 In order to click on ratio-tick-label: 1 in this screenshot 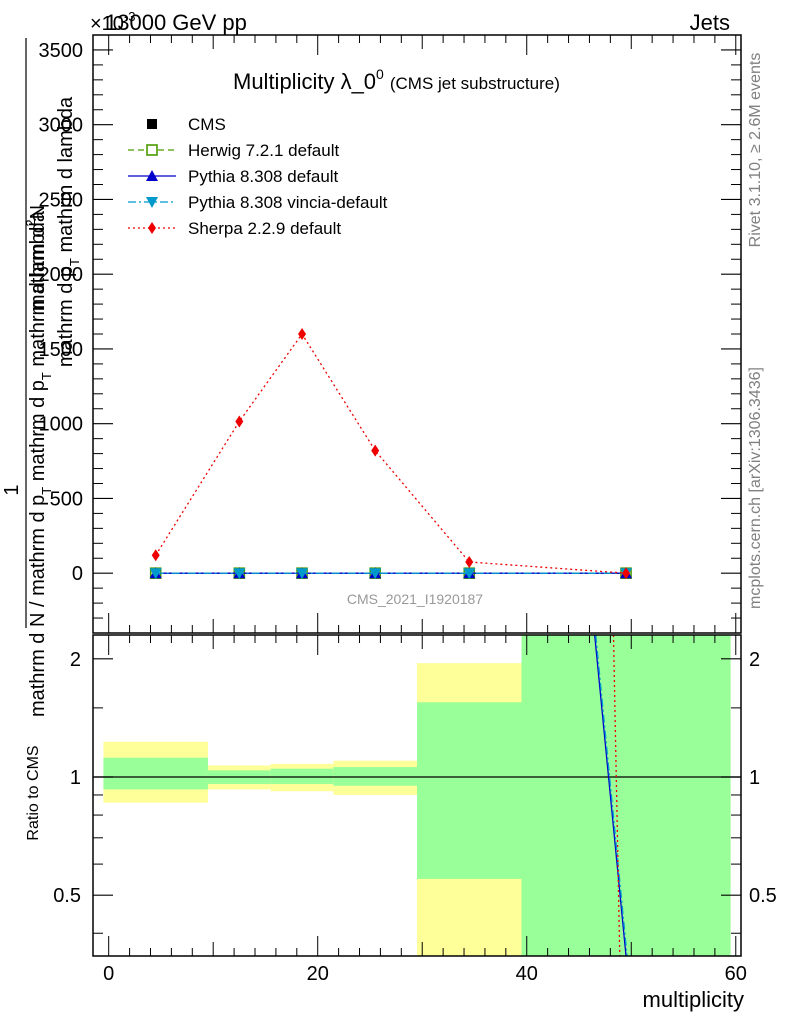, I will do `click(75, 778)`.